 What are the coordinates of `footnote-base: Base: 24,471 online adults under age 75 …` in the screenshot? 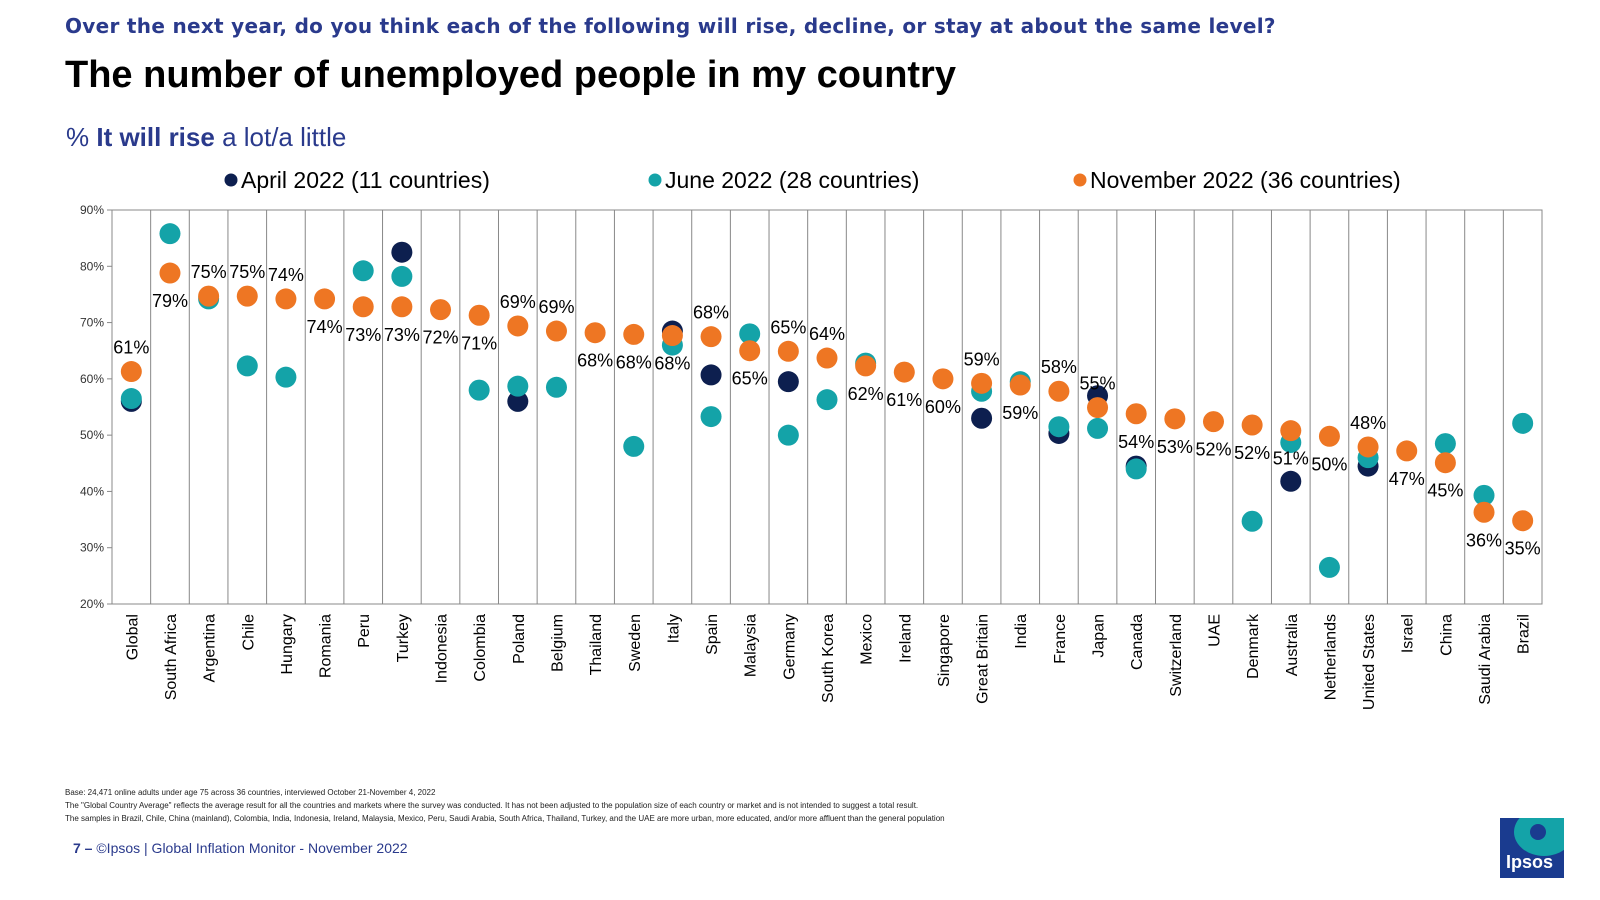 It's located at (250, 792).